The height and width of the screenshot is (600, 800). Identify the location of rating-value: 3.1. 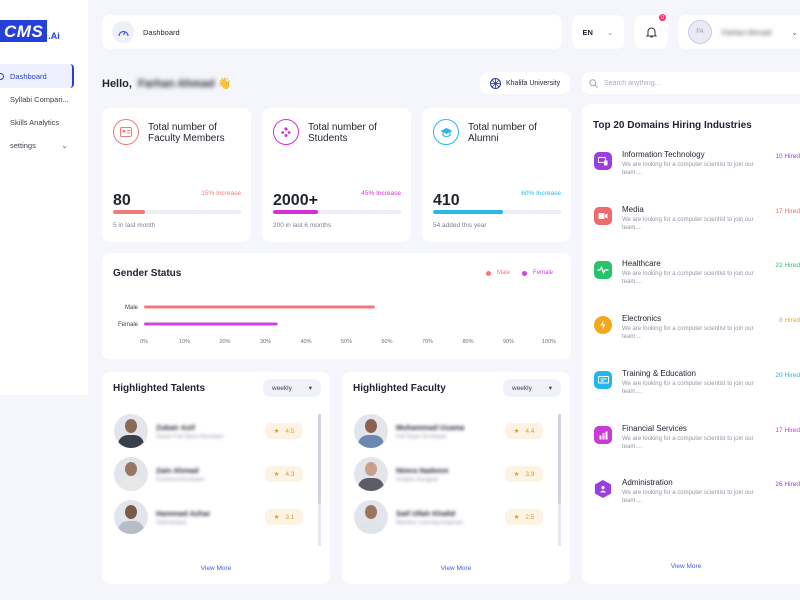
(290, 517).